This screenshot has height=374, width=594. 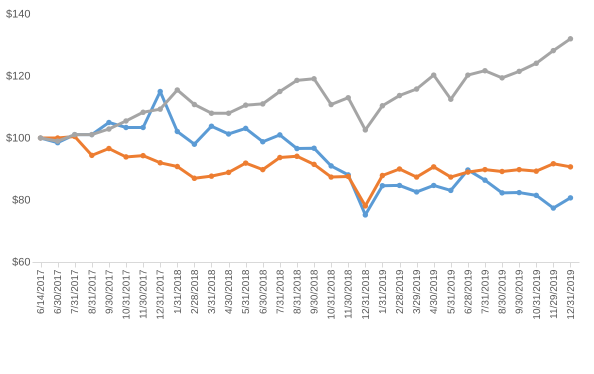 What do you see at coordinates (58, 291) in the screenshot?
I see `x-tick-label: 6/30/2017` at bounding box center [58, 291].